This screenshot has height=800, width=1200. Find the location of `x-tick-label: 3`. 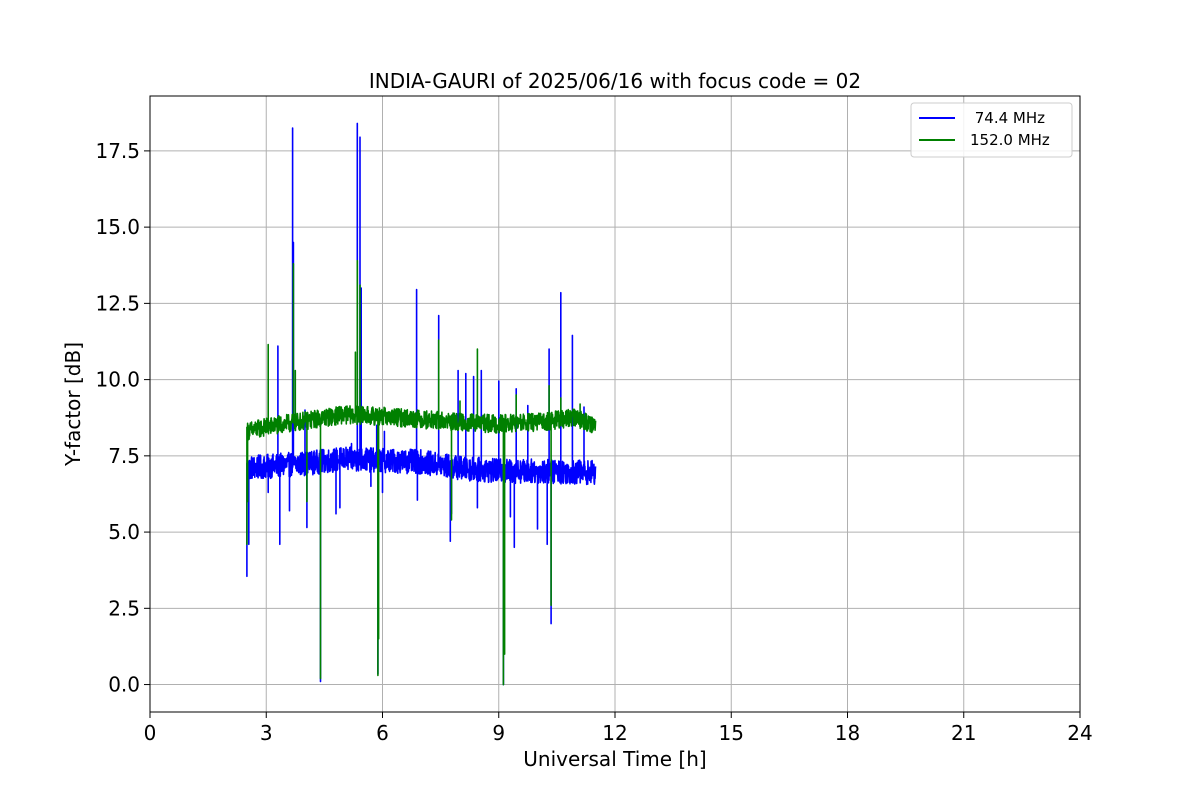

x-tick-label: 3 is located at coordinates (266, 733).